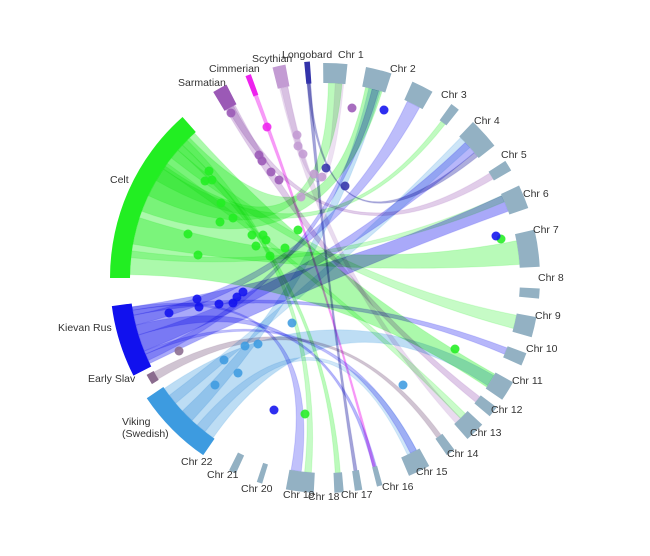 The width and height of the screenshot is (650, 556). I want to click on label-chr-5: Chr 5, so click(514, 155).